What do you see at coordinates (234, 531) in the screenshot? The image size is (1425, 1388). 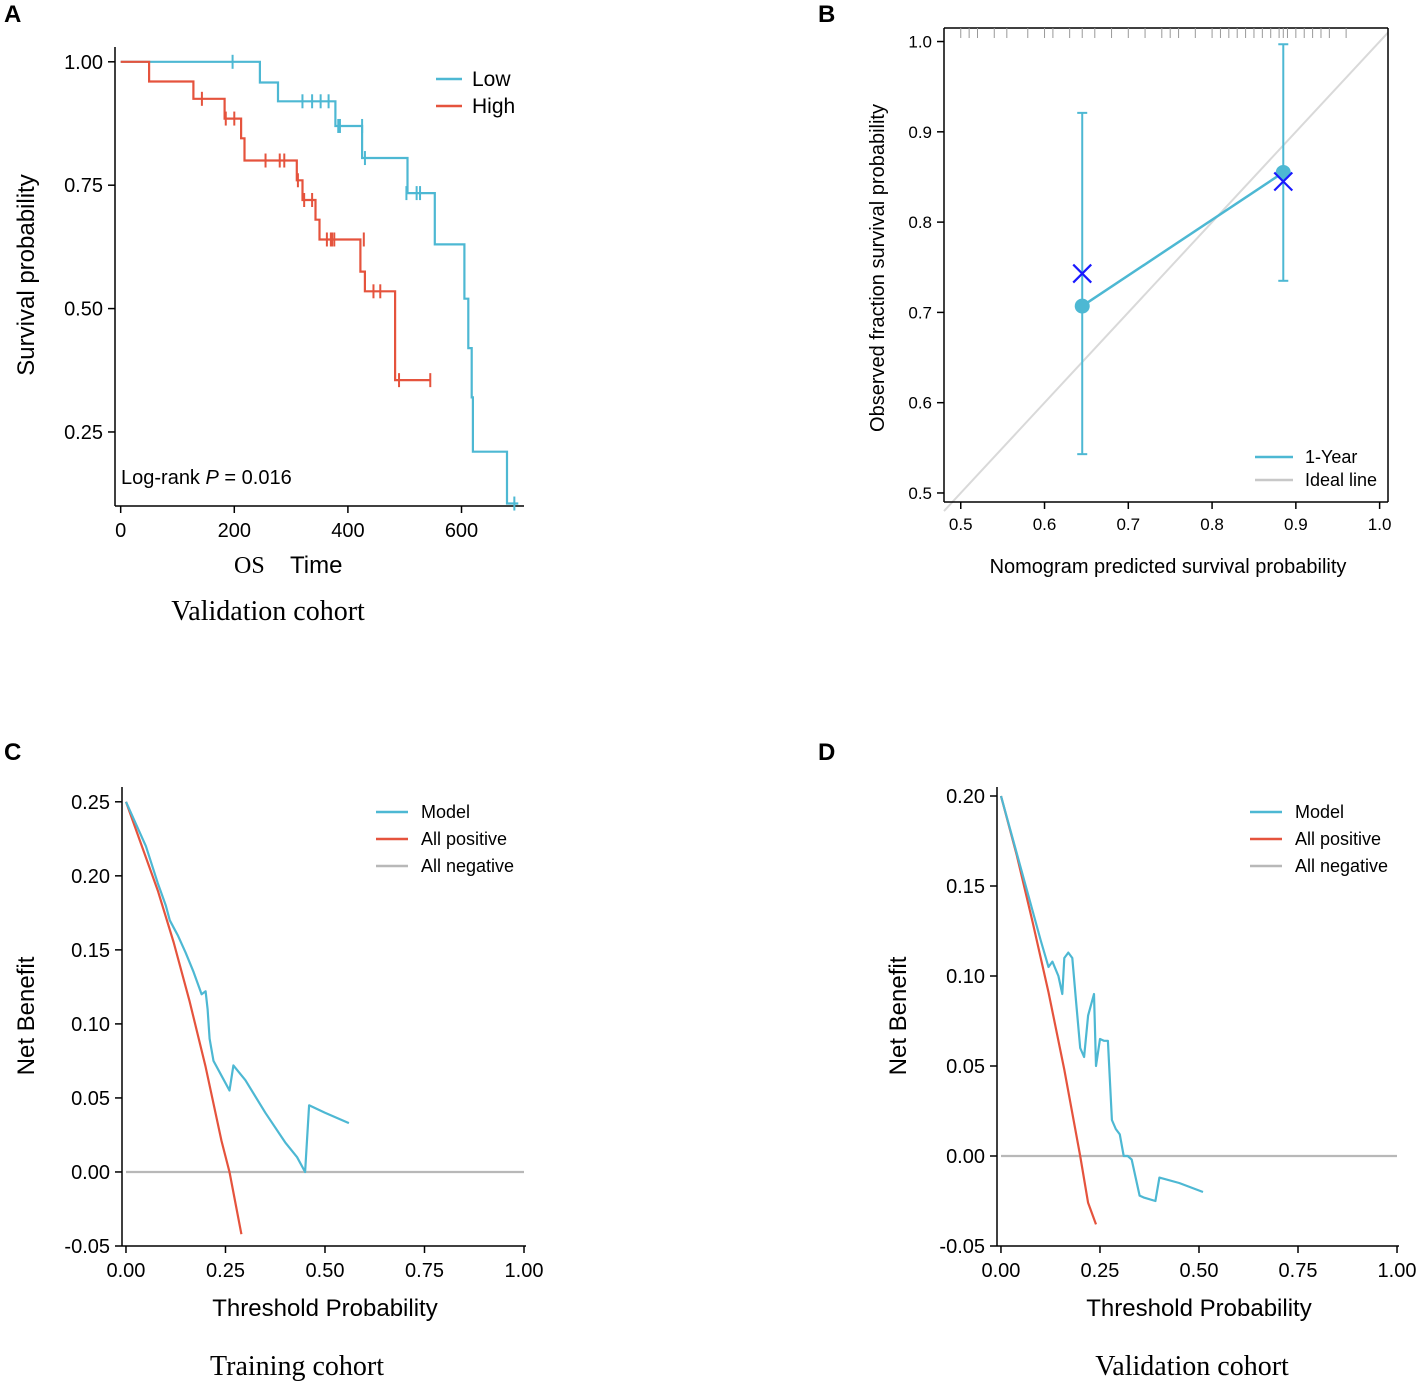 I see `x-tick-label: 200` at bounding box center [234, 531].